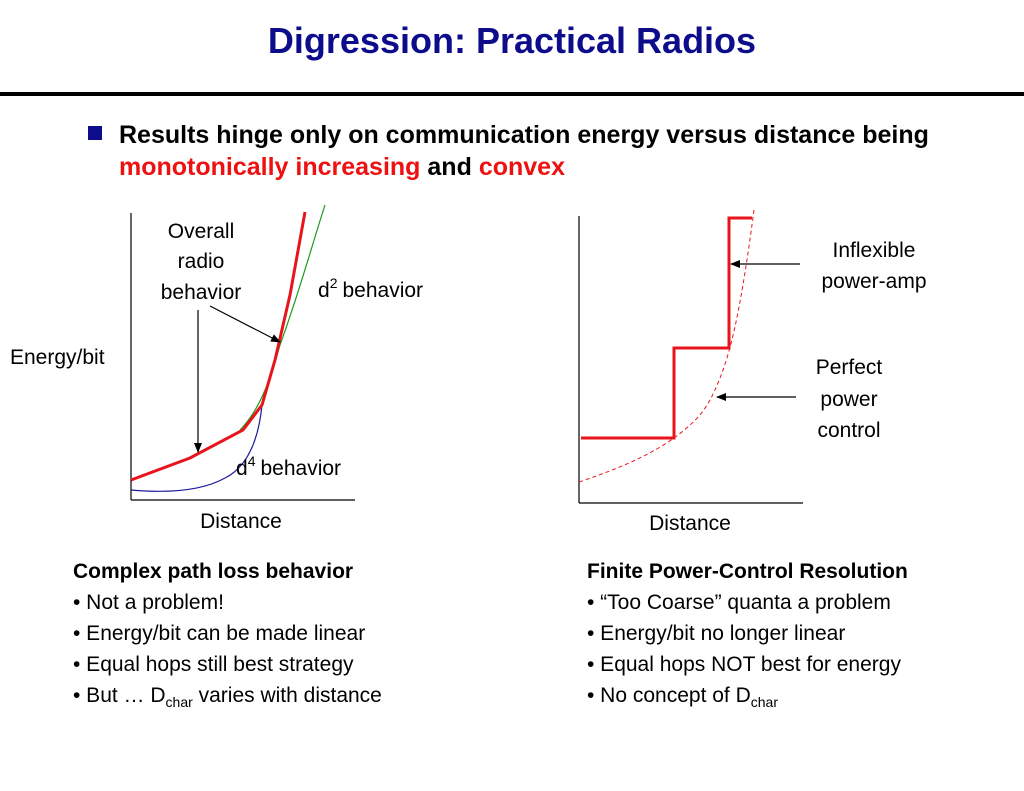 The width and height of the screenshot is (1024, 791). What do you see at coordinates (245, 324) in the screenshot?
I see `overall-arrow-curve` at bounding box center [245, 324].